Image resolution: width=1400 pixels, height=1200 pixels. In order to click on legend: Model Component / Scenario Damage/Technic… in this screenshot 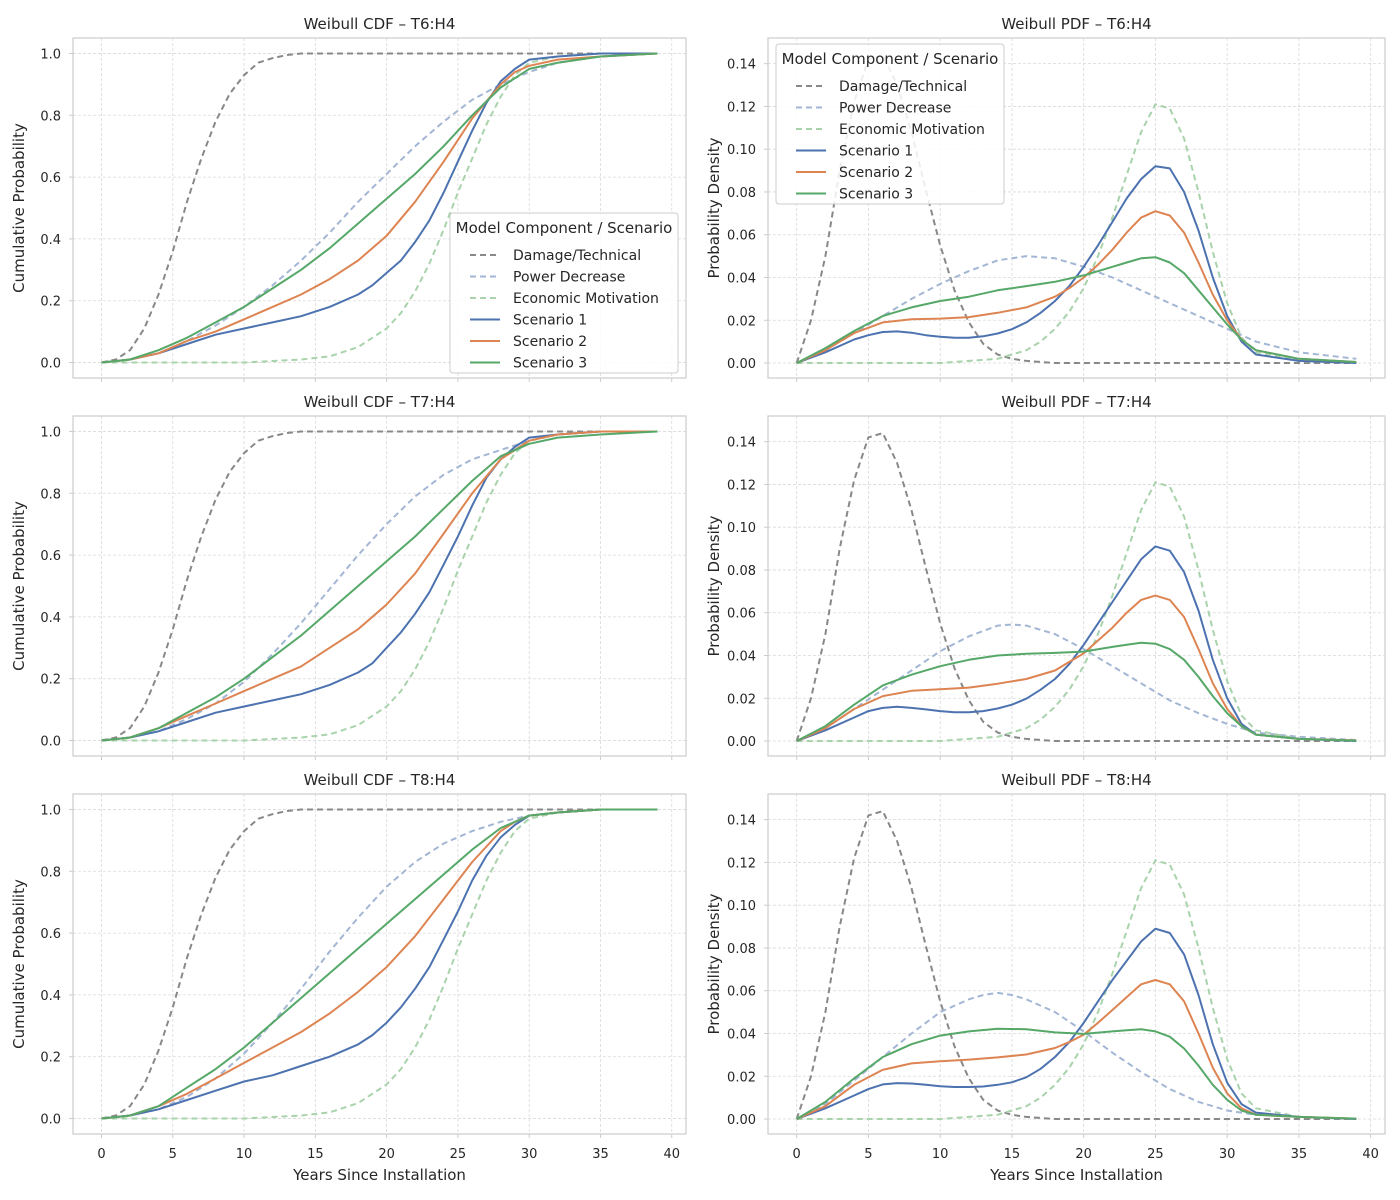, I will do `click(890, 124)`.